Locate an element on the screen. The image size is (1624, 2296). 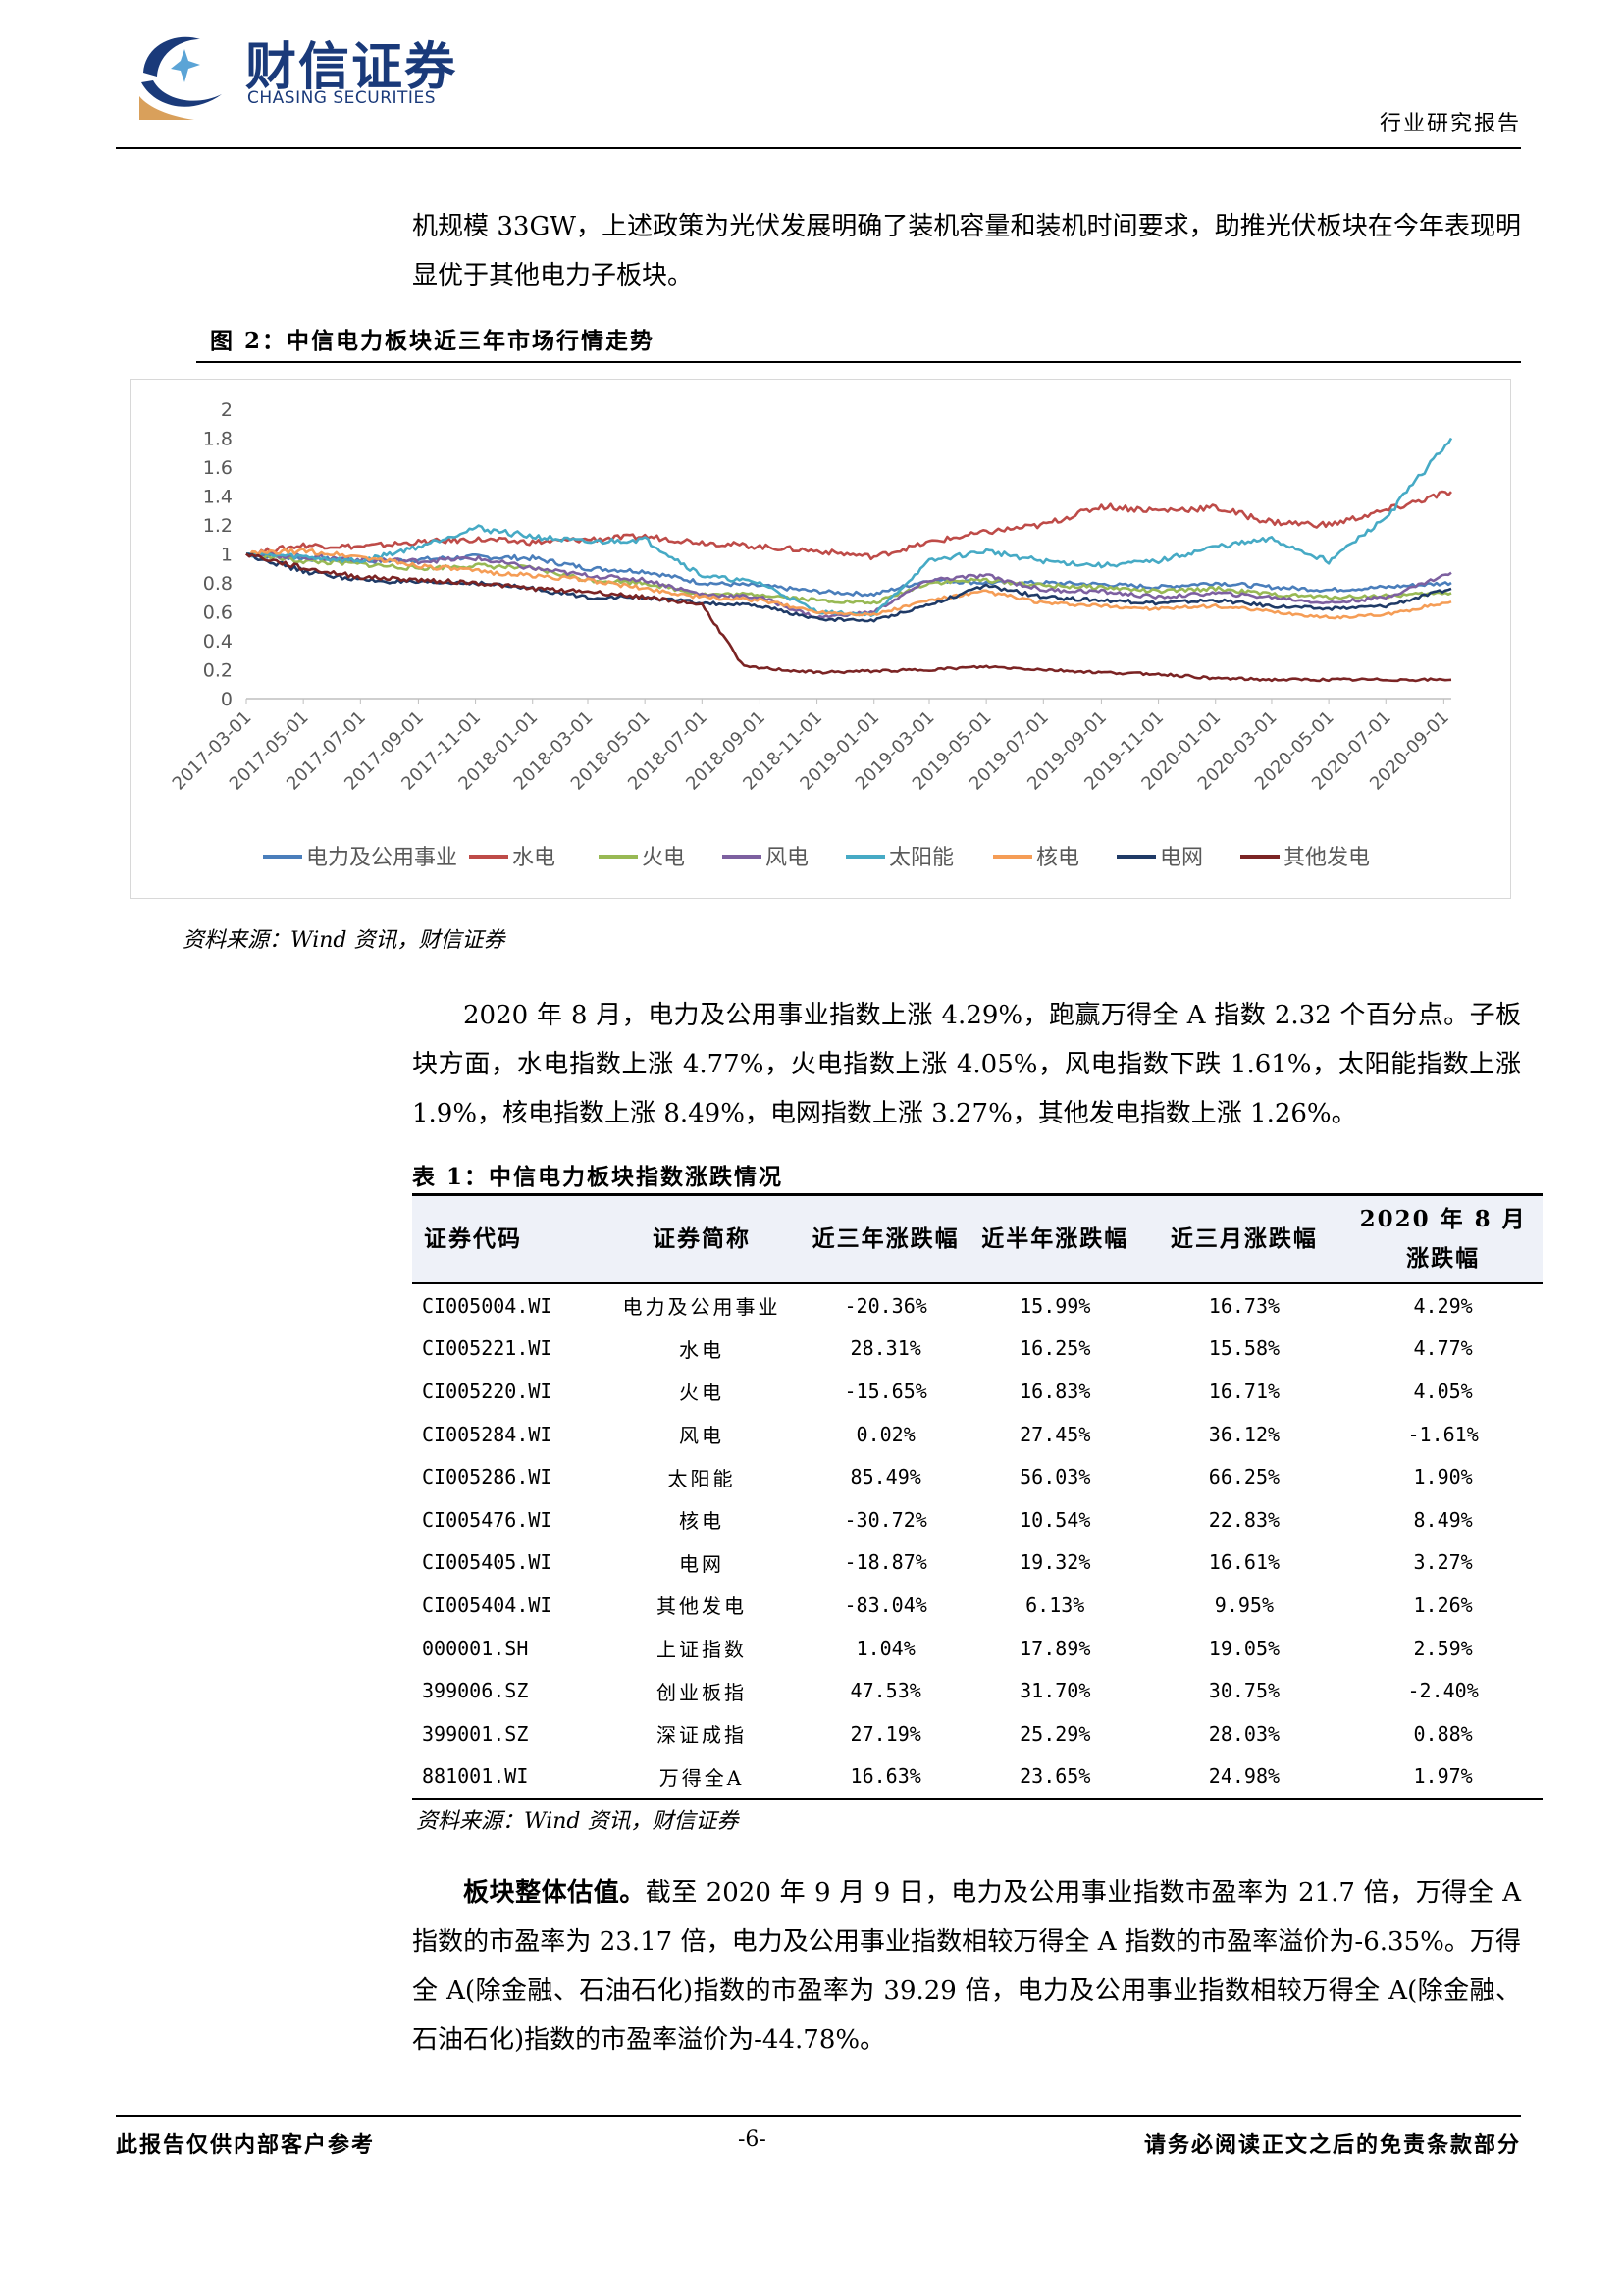
legend-label: 火电 is located at coordinates (663, 858).